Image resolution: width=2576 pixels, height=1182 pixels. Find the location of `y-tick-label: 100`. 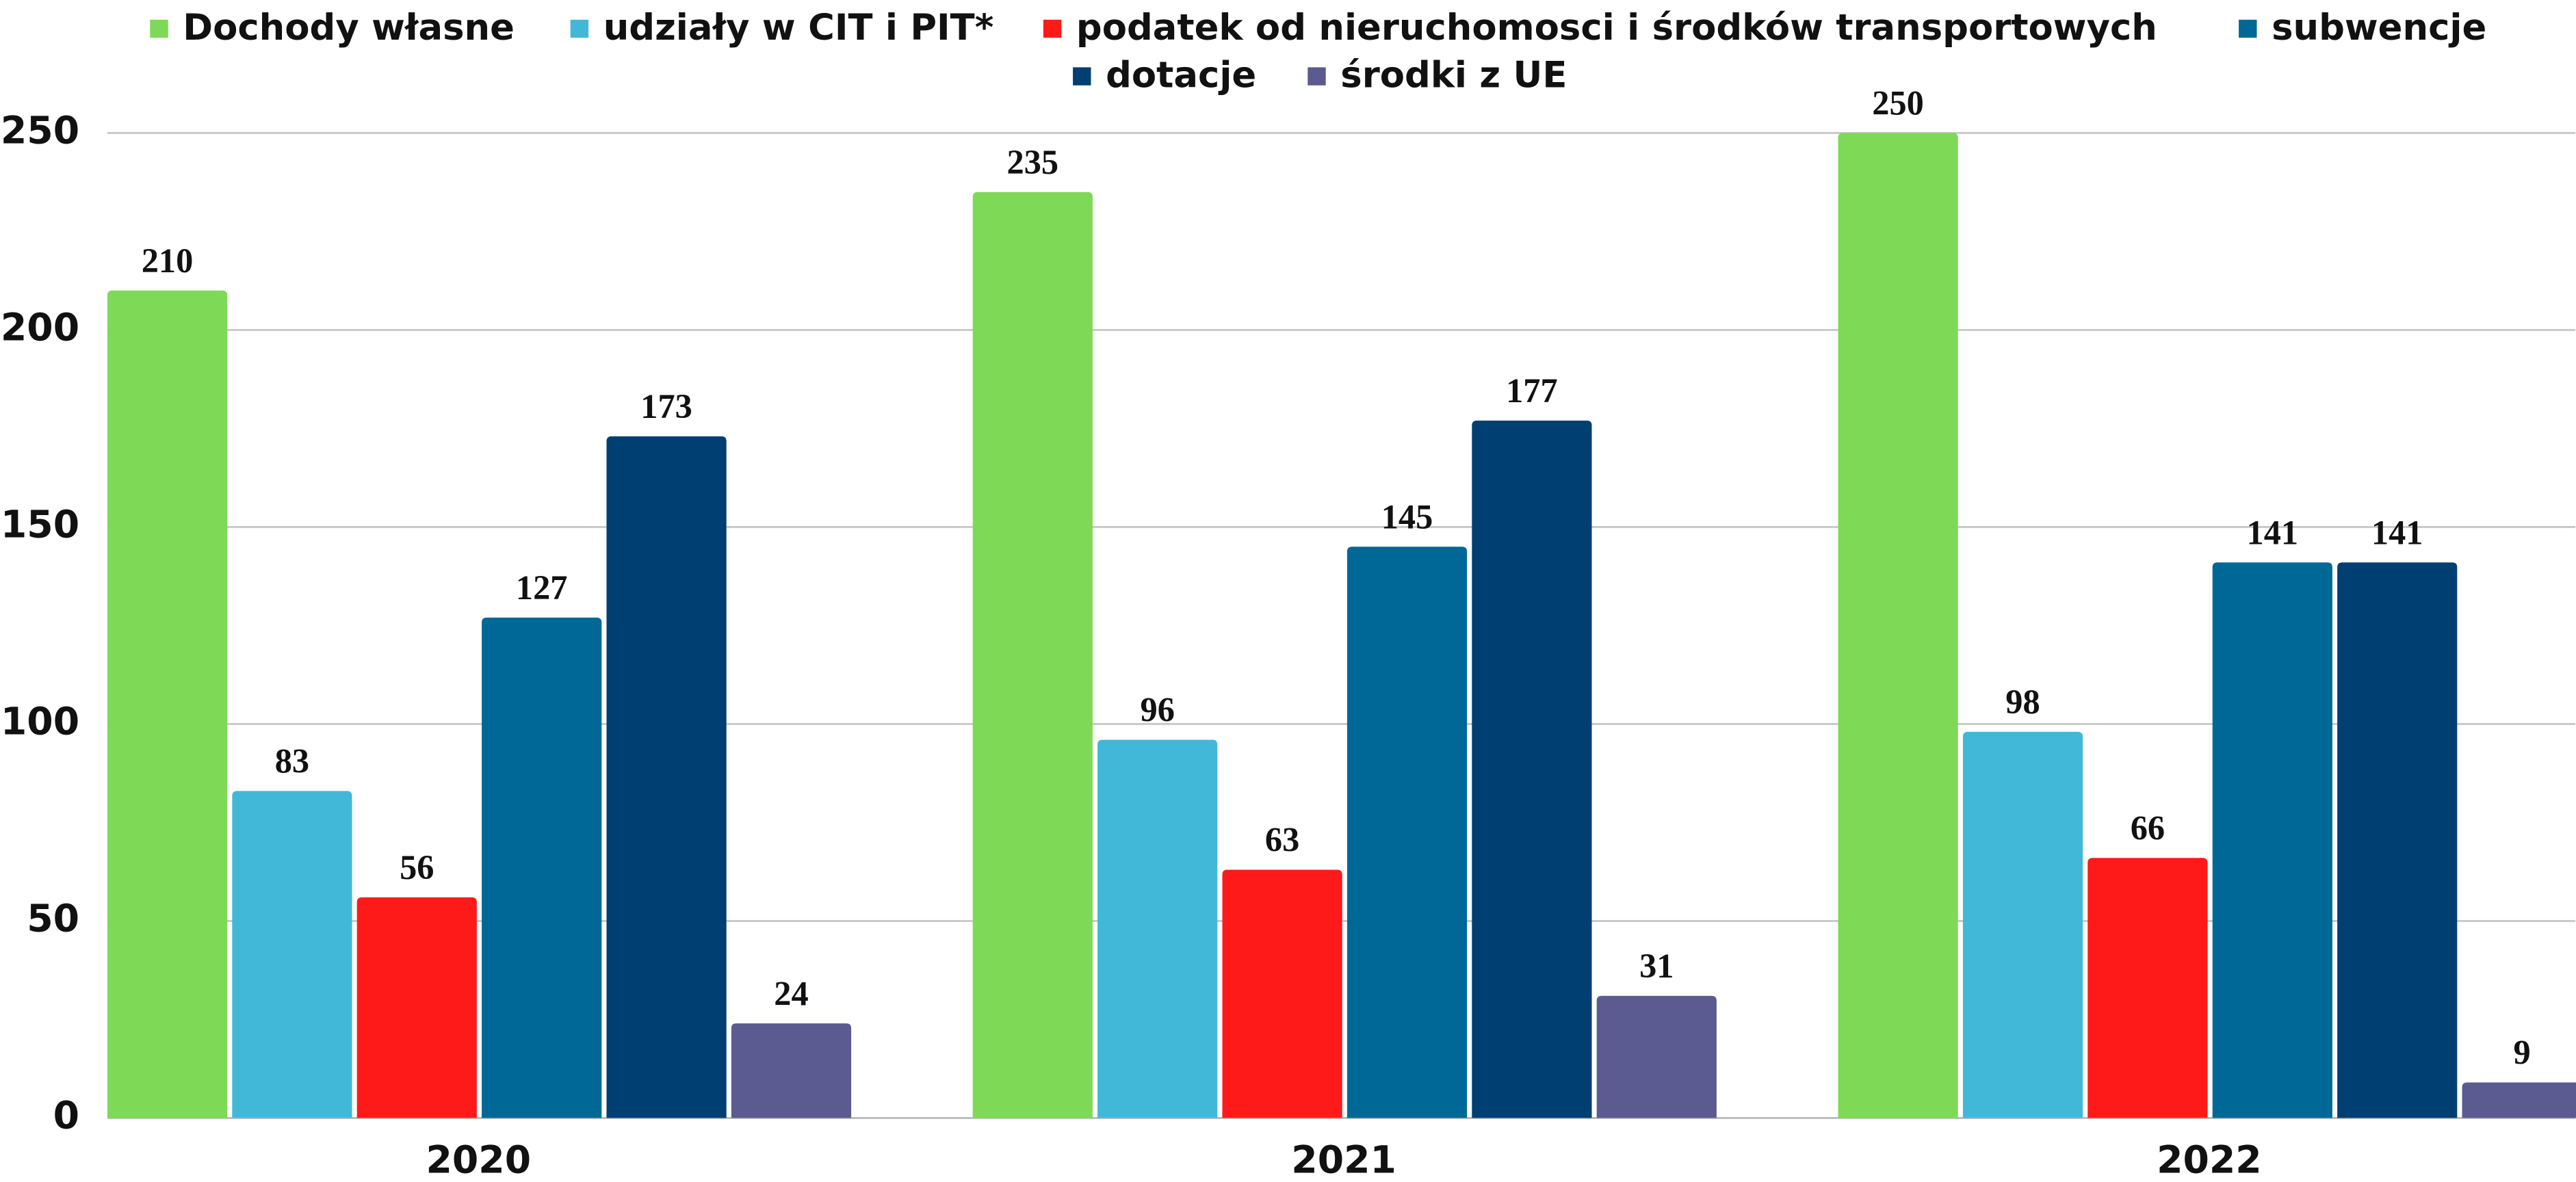

y-tick-label: 100 is located at coordinates (40, 722).